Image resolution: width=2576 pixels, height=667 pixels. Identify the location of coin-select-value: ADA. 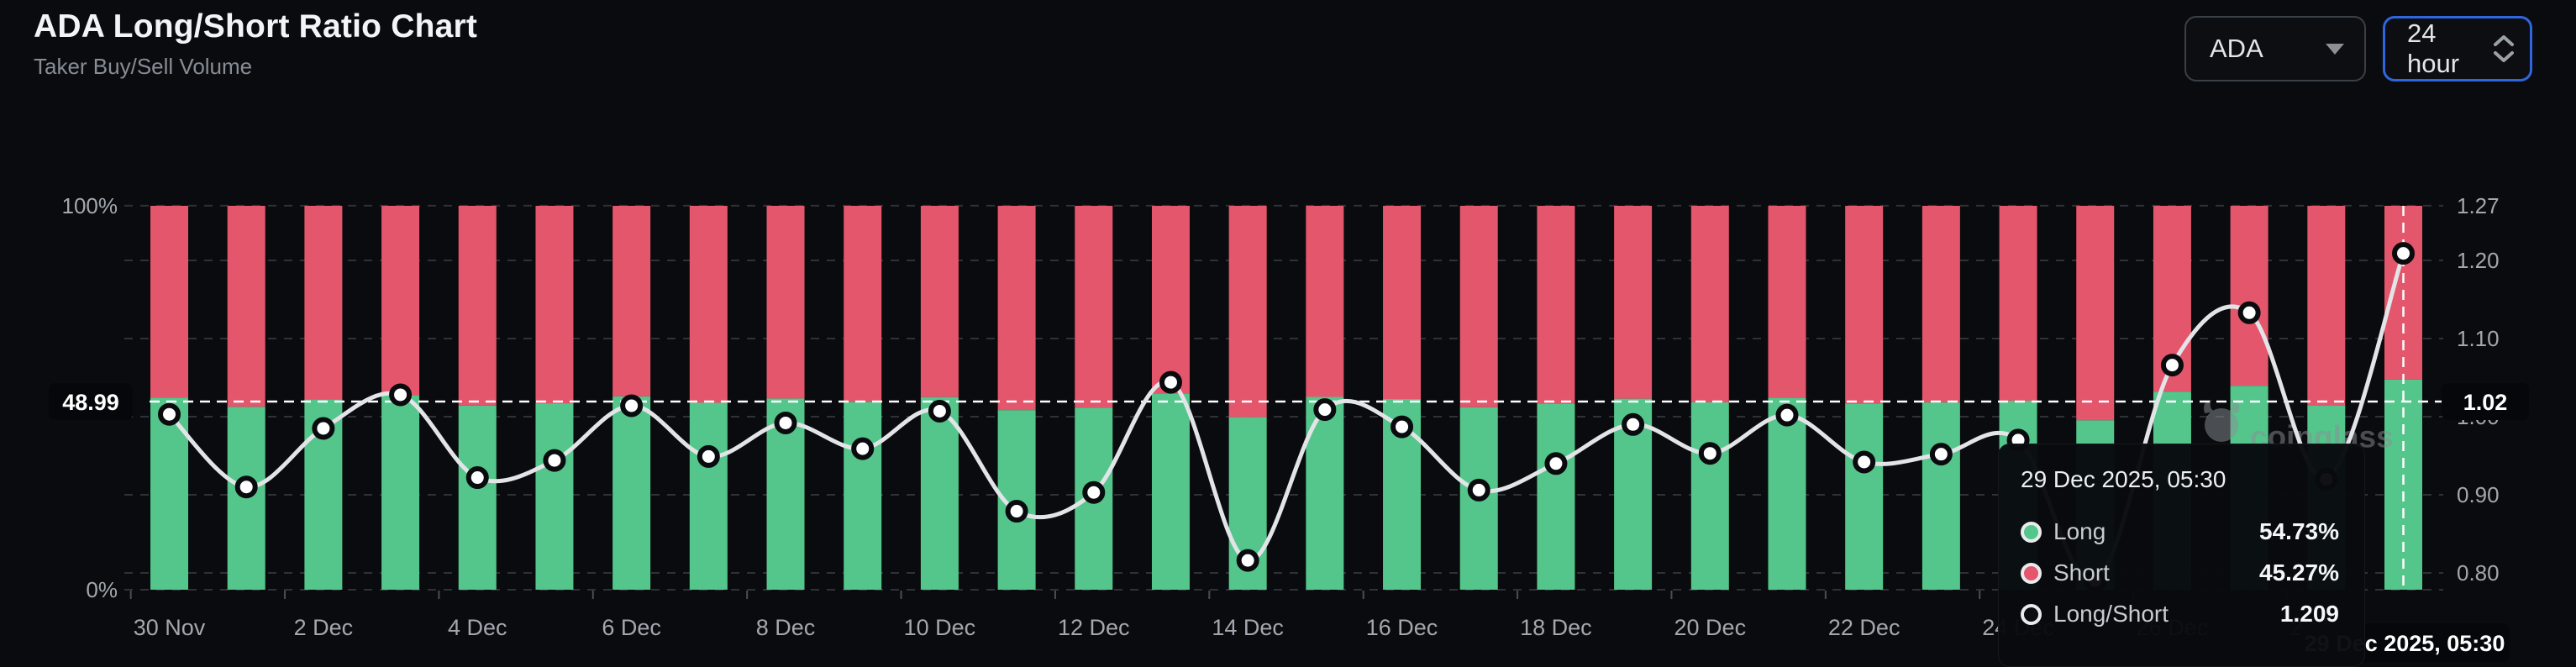
(2236, 48).